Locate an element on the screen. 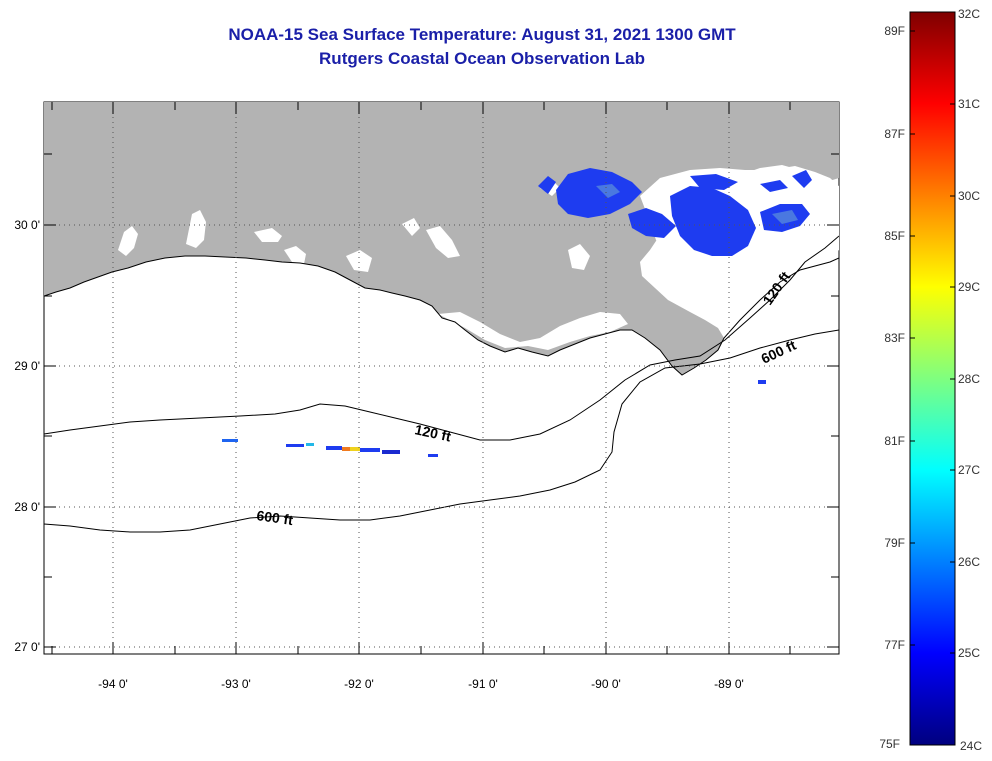 Image resolution: width=992 pixels, height=761 pixels. sst-observations is located at coordinates (675, 212).